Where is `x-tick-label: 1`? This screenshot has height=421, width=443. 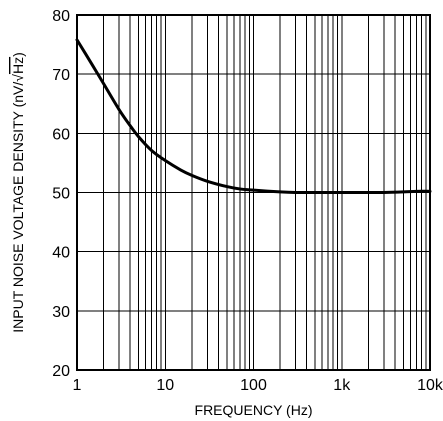 x-tick-label: 1 is located at coordinates (77, 385).